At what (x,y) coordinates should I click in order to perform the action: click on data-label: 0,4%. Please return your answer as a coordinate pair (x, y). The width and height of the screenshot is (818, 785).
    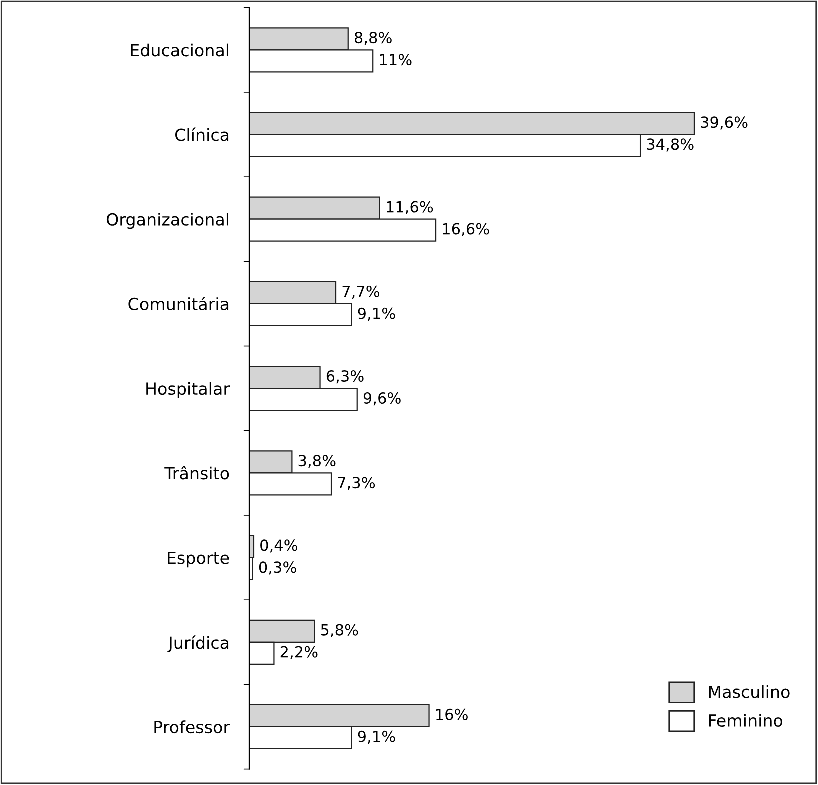
    Looking at the image, I should click on (279, 546).